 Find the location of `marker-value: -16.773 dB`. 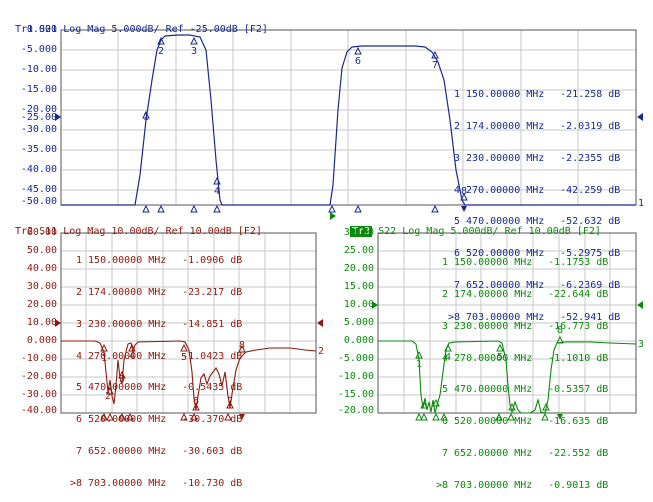

marker-value: -16.773 dB is located at coordinates (578, 326).